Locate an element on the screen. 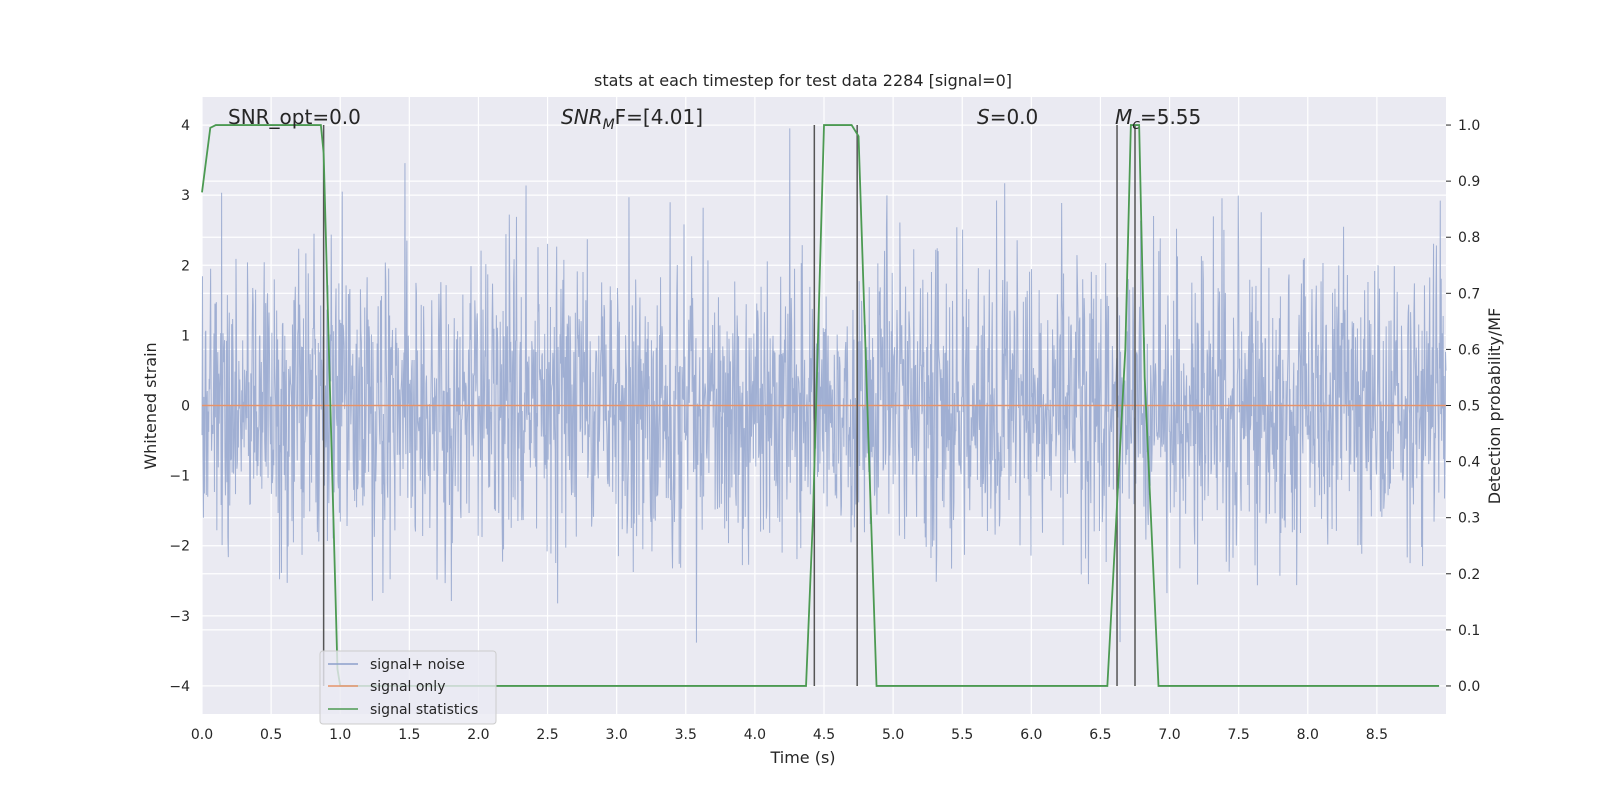 Image resolution: width=1600 pixels, height=800 pixels. annotation-s: S=0.0 is located at coordinates (1007, 117).